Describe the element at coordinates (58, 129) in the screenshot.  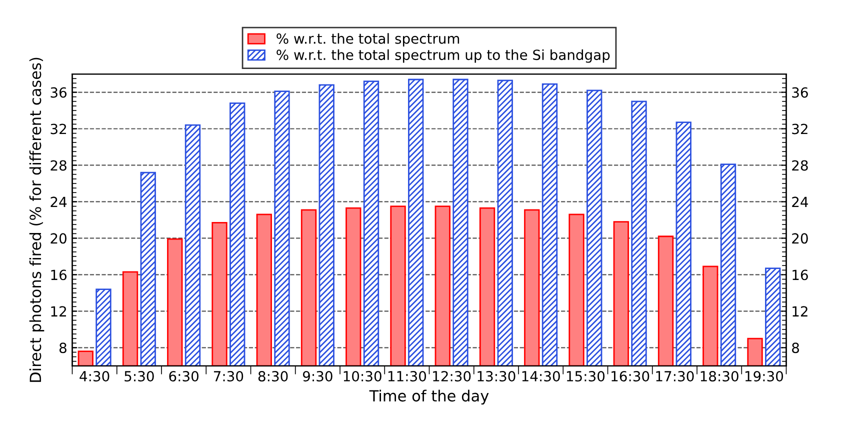
I see `y-tick-label: 32` at that location.